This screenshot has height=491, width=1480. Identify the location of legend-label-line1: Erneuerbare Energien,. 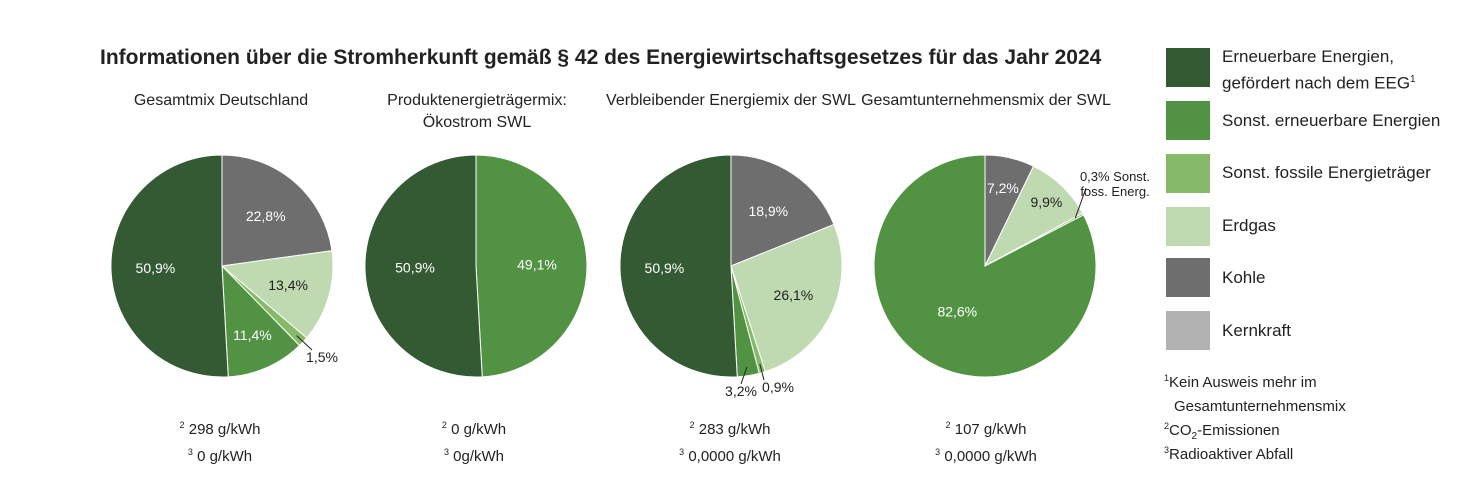
(1308, 56).